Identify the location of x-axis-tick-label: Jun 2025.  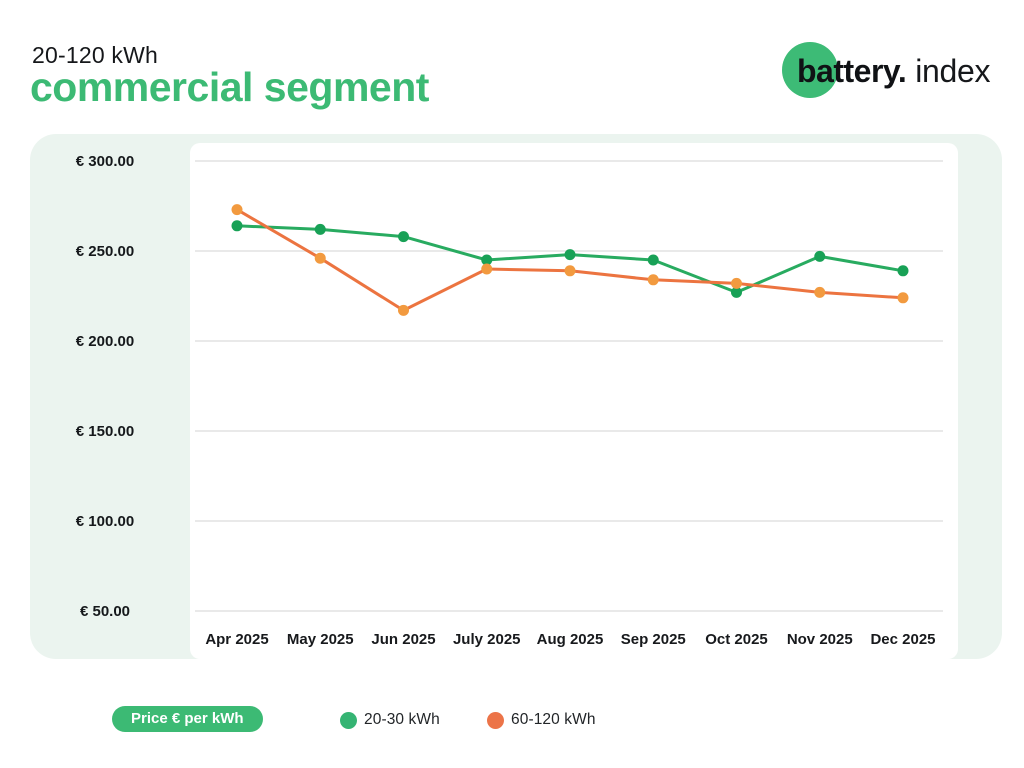
(403, 639).